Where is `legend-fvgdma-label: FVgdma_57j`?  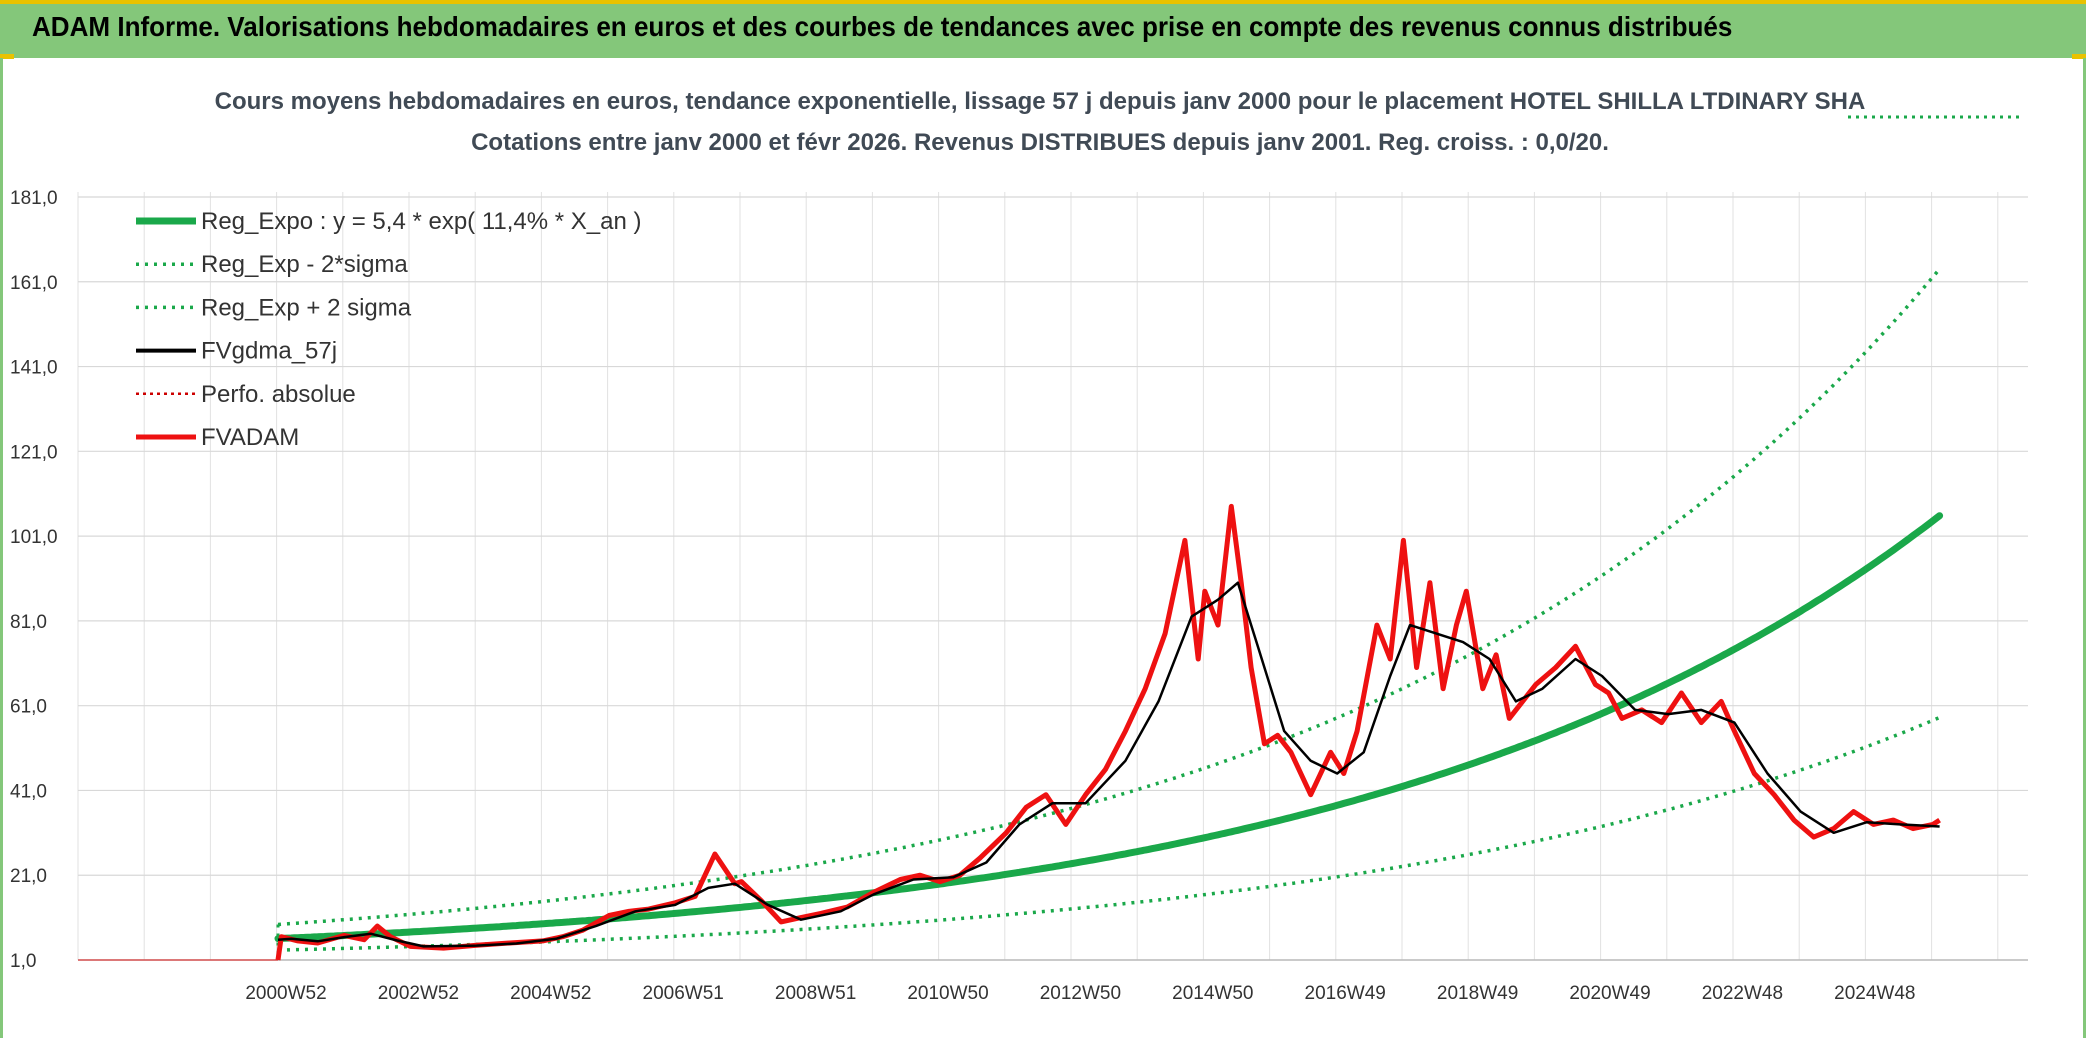 legend-fvgdma-label: FVgdma_57j is located at coordinates (269, 351).